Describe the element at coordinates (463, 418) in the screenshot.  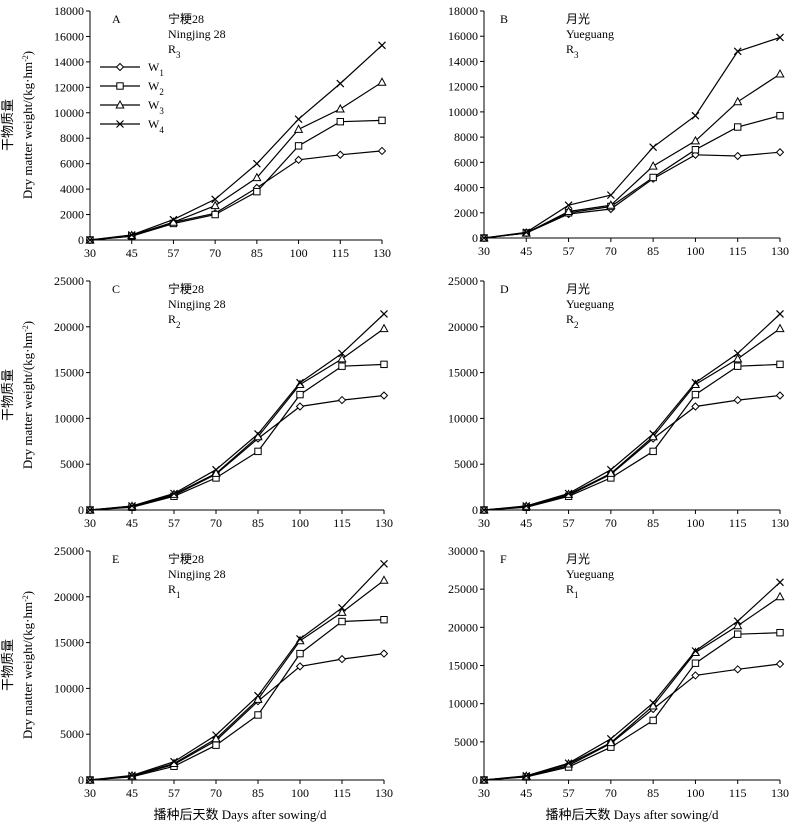
I see `y-tick-label: 10000` at that location.